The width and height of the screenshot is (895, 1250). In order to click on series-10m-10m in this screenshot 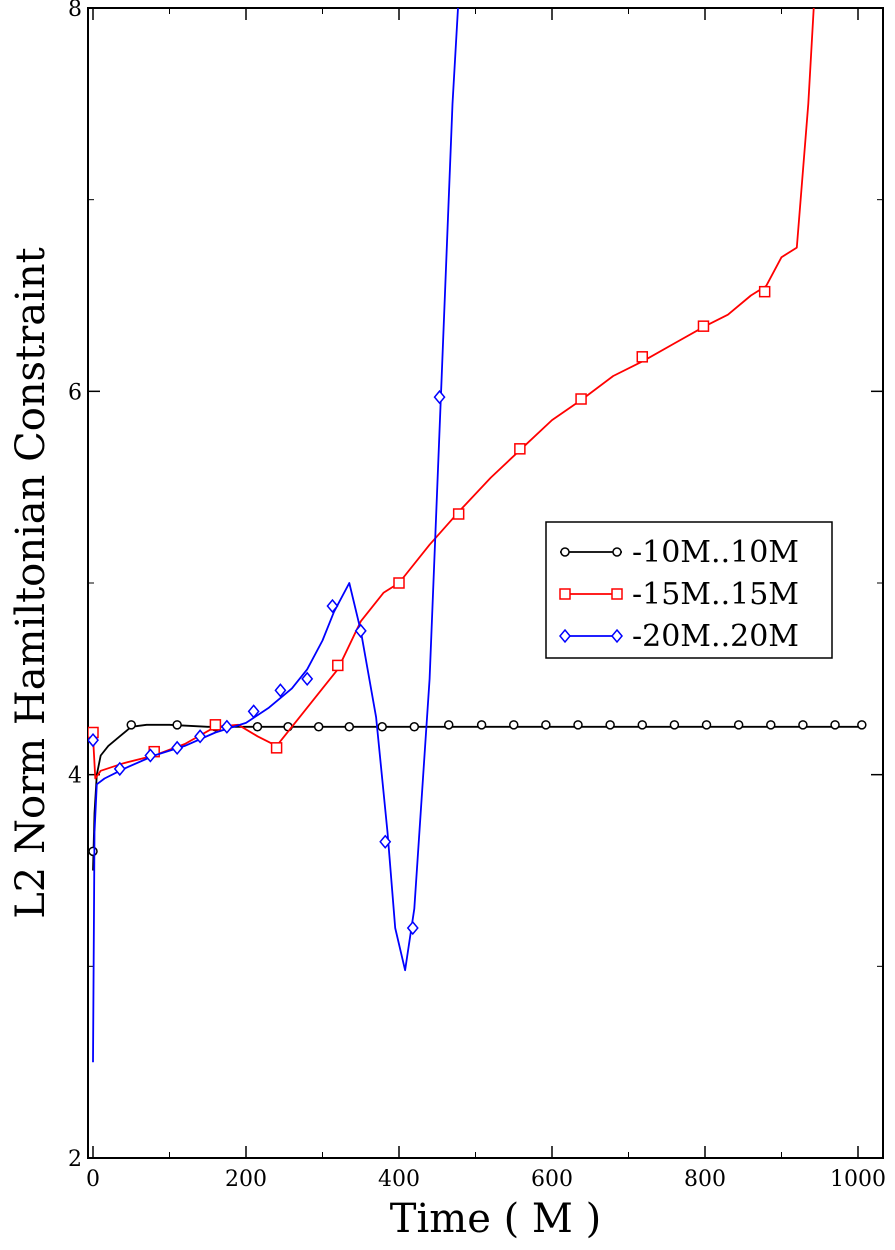, I will do `click(477, 795)`.